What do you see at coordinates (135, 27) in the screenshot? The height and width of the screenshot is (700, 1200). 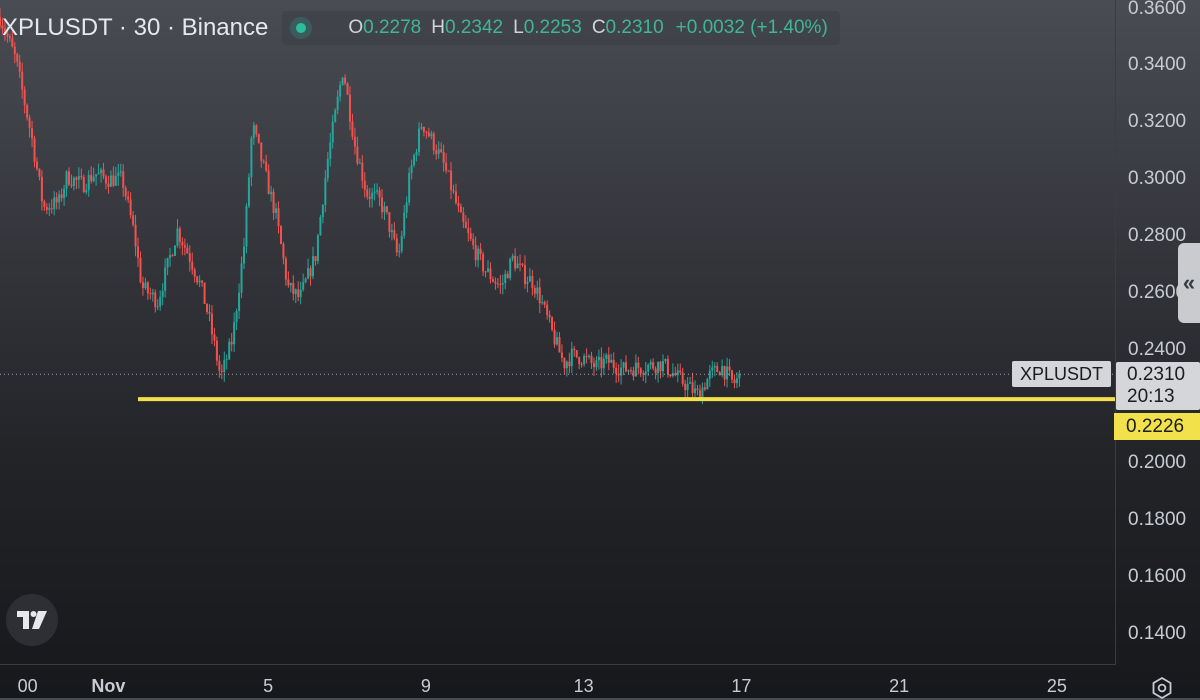 I see `symbol-title: XPLUSDT · 30 · Binance` at bounding box center [135, 27].